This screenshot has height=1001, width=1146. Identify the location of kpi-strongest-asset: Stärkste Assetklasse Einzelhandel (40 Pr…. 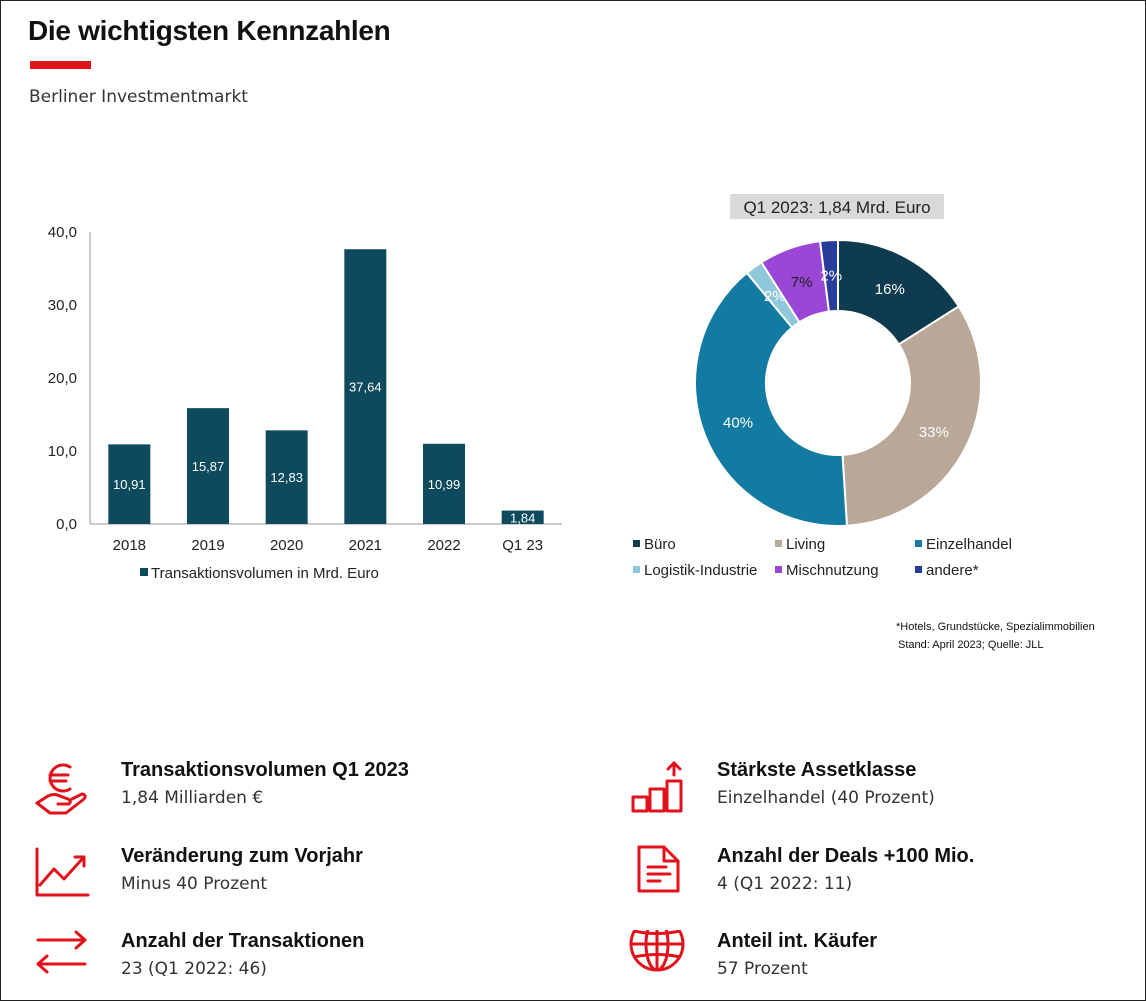
(834, 791).